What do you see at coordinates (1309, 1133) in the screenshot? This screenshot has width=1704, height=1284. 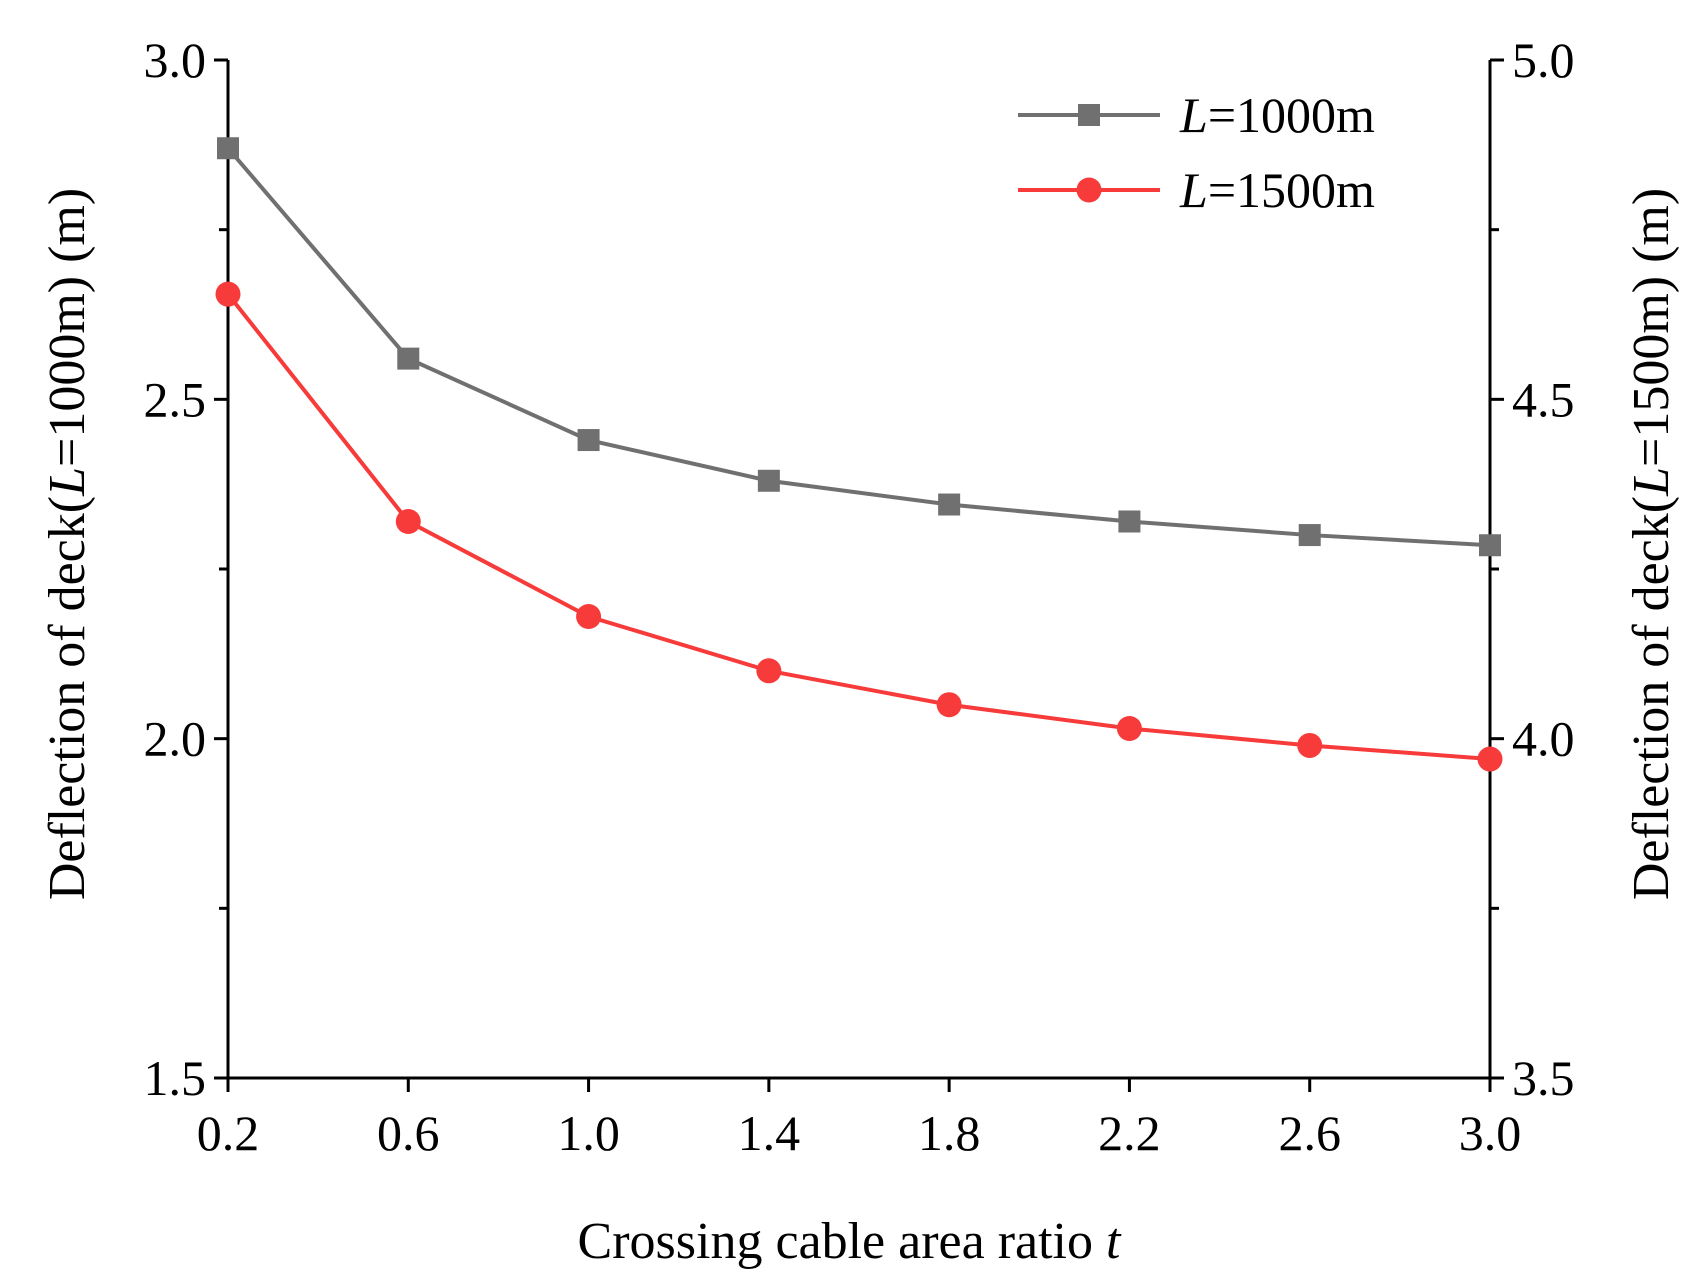 I see `x-tick-label: 2.6` at bounding box center [1309, 1133].